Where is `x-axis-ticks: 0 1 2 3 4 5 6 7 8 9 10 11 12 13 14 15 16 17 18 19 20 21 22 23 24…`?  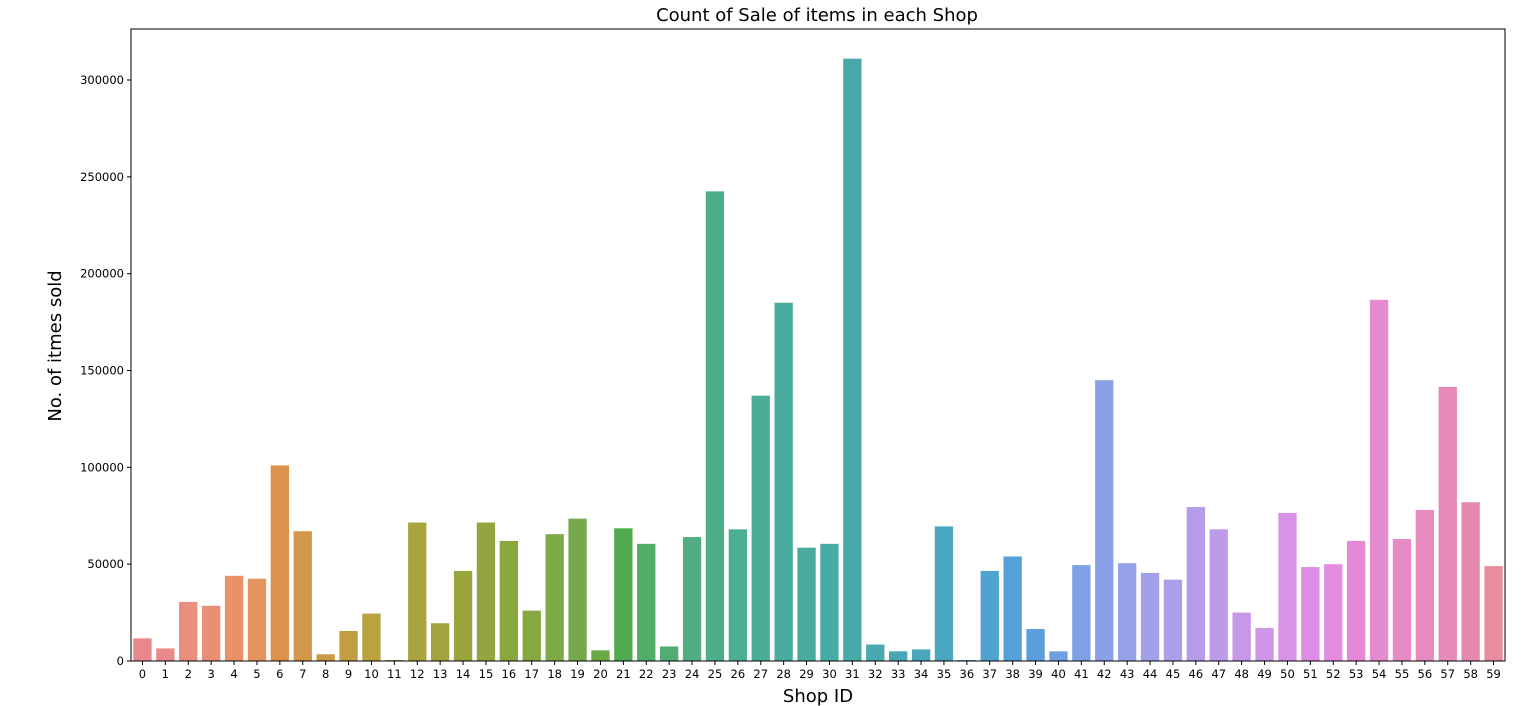 x-axis-ticks: 0 1 2 3 4 5 6 7 8 9 10 11 12 13 14 15 16 17 18 19 20 21 22 23 24… is located at coordinates (820, 671).